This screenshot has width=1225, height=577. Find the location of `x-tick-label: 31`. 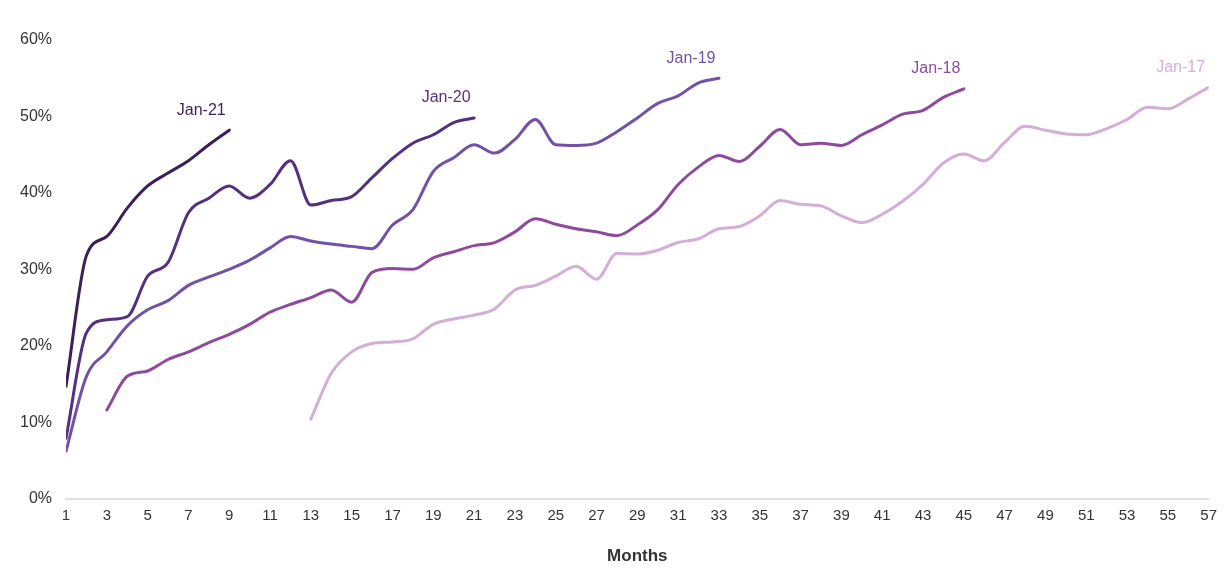

x-tick-label: 31 is located at coordinates (678, 514).